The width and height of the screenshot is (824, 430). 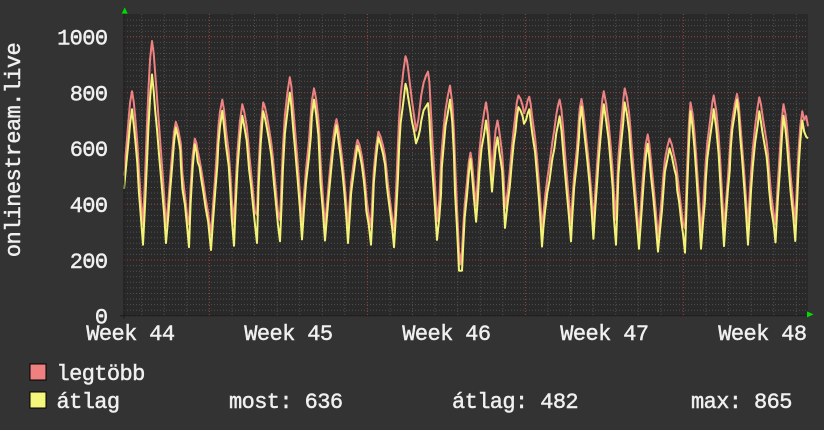 What do you see at coordinates (89, 262) in the screenshot?
I see `svg-text: 200` at bounding box center [89, 262].